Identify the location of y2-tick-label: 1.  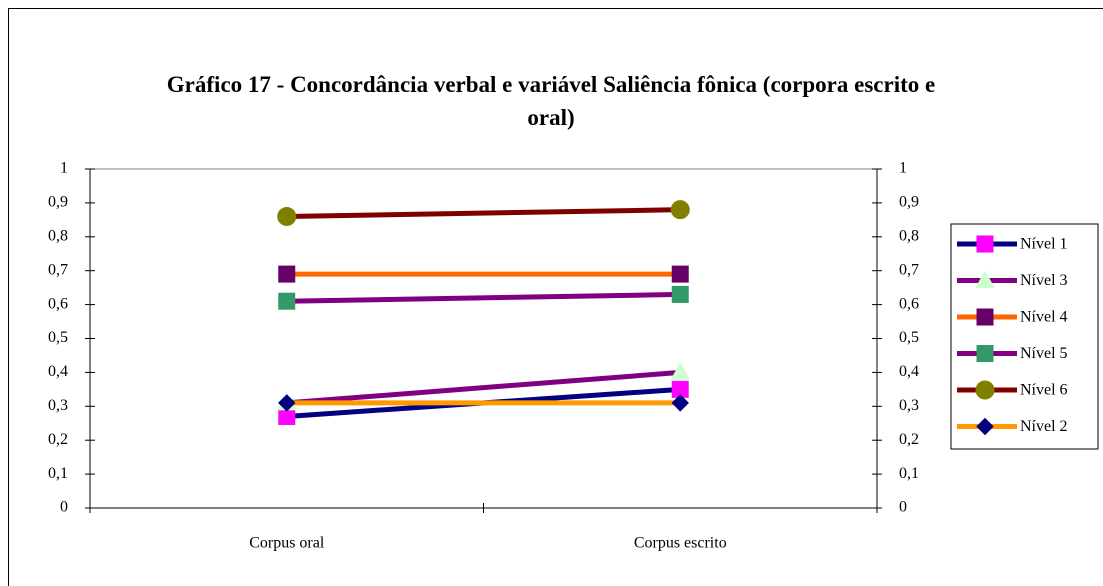
(903, 168).